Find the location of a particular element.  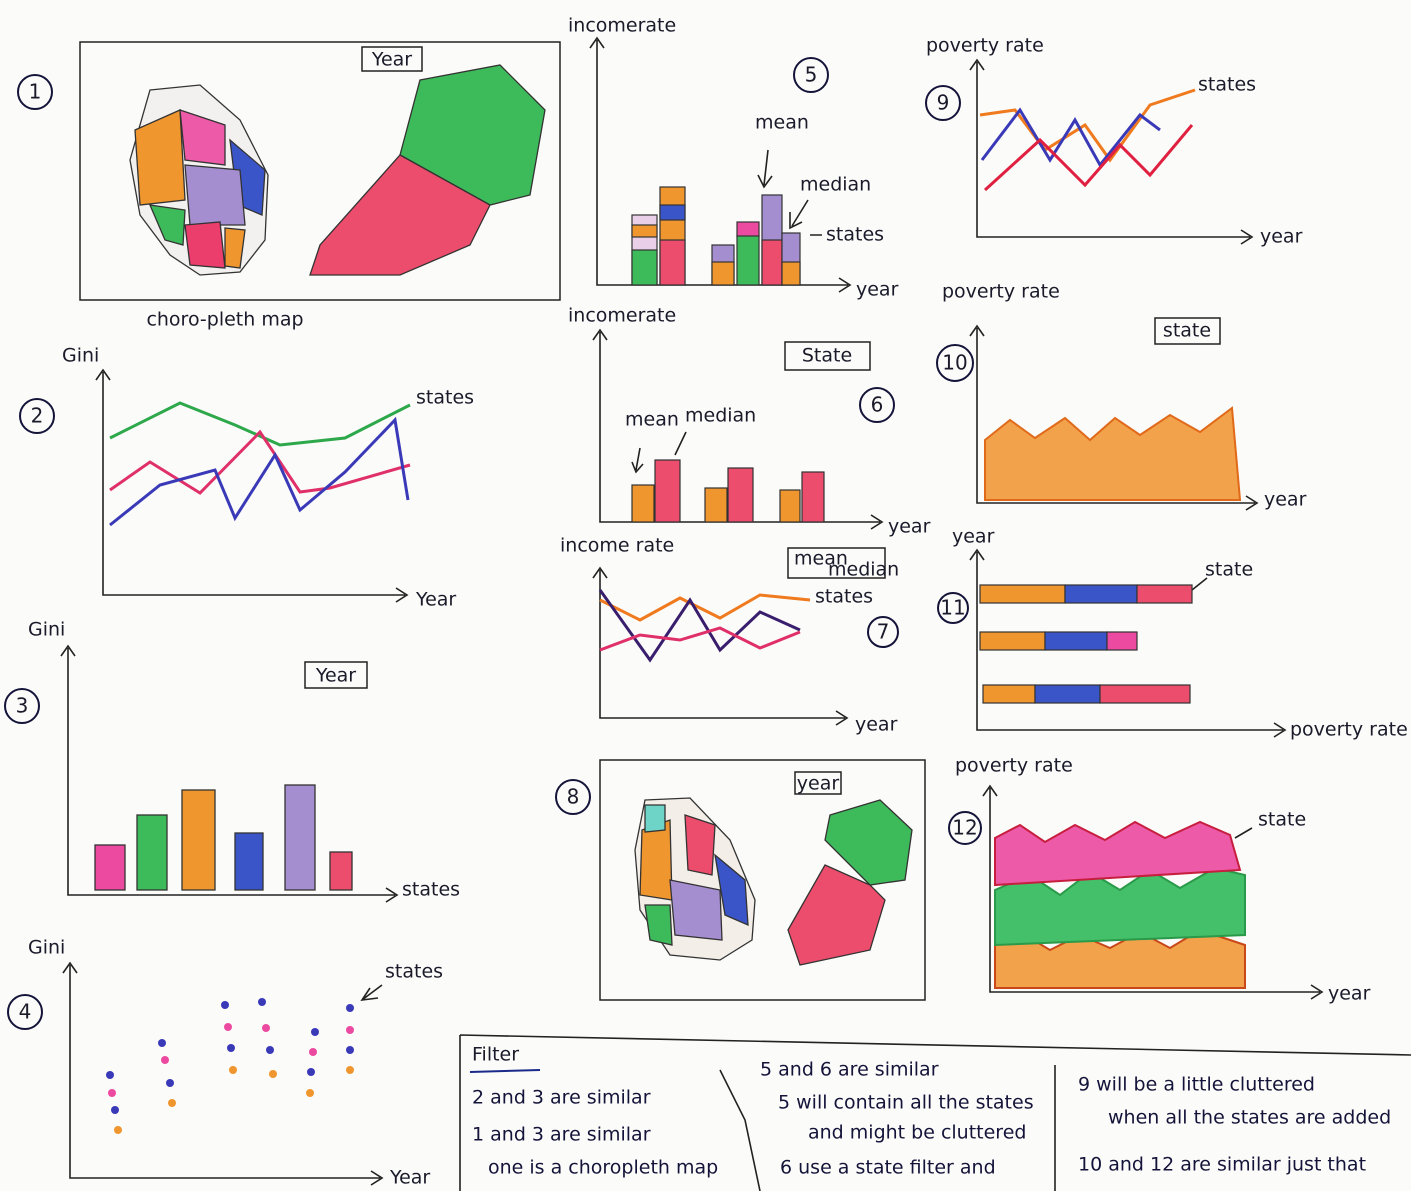

panel-number: 12 is located at coordinates (964, 828).